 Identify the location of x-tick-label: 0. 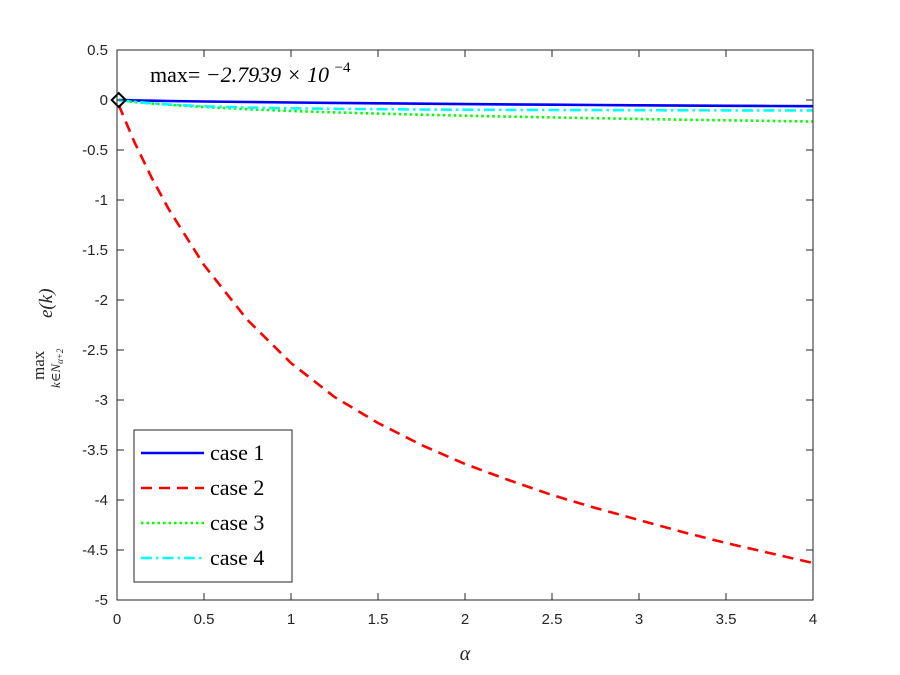
(117, 619).